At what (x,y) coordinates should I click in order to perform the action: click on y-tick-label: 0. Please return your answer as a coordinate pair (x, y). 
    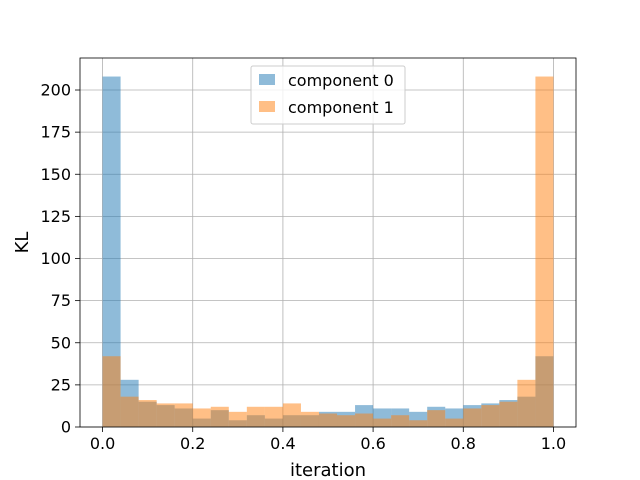
    Looking at the image, I should click on (66, 427).